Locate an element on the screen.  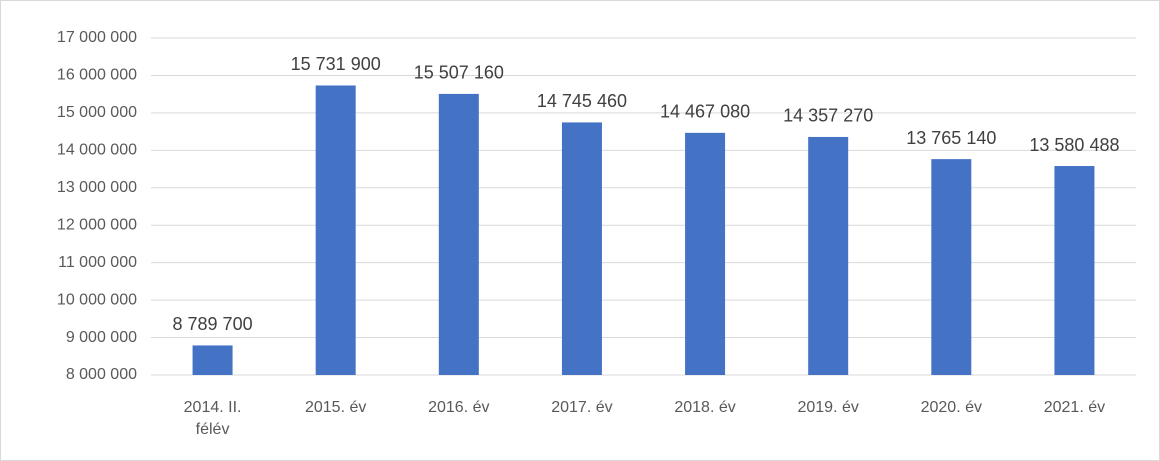
value-label: 13 765 140 is located at coordinates (951, 138).